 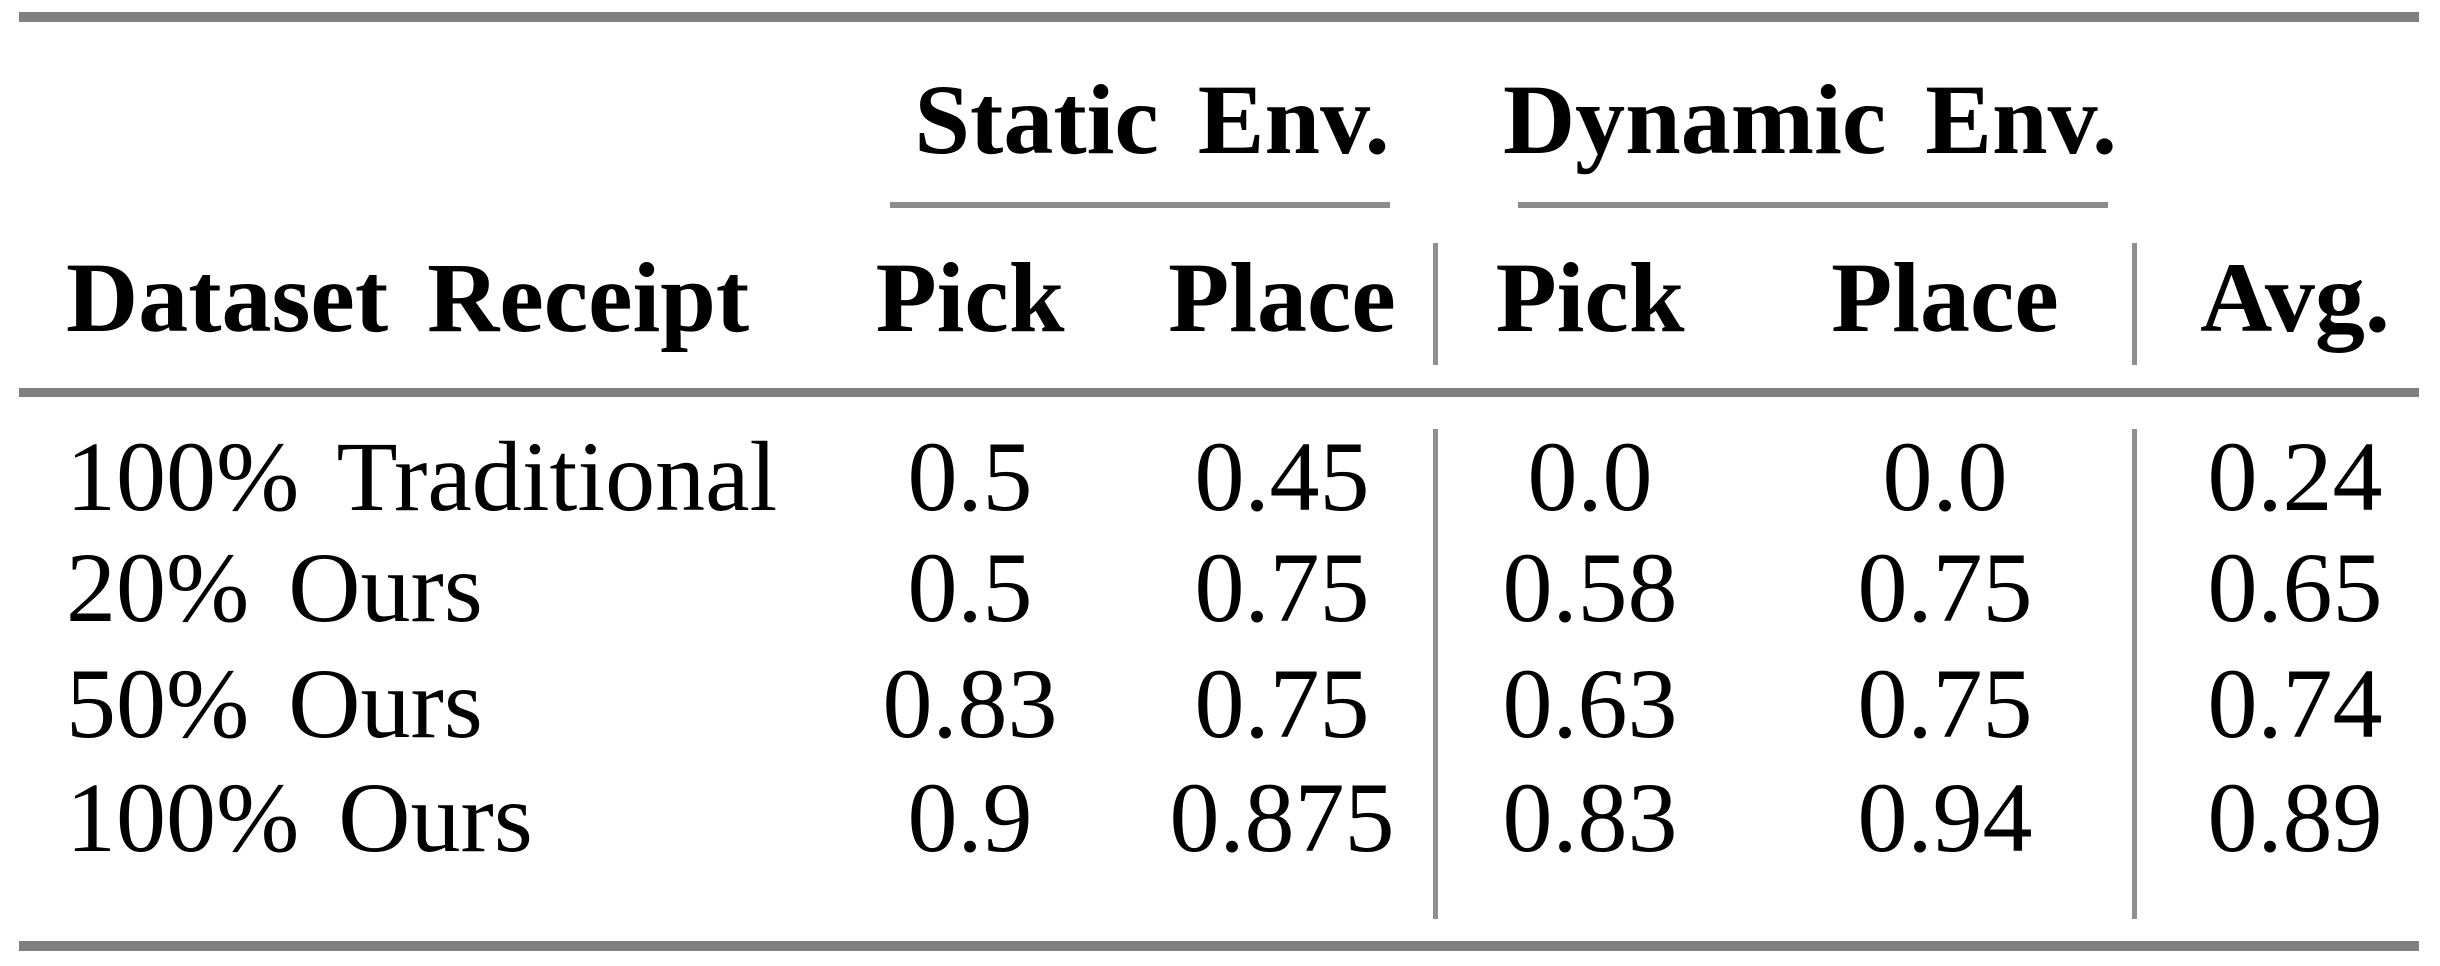 I want to click on vertical-separator-static-dynamic-header, so click(x=1435, y=304).